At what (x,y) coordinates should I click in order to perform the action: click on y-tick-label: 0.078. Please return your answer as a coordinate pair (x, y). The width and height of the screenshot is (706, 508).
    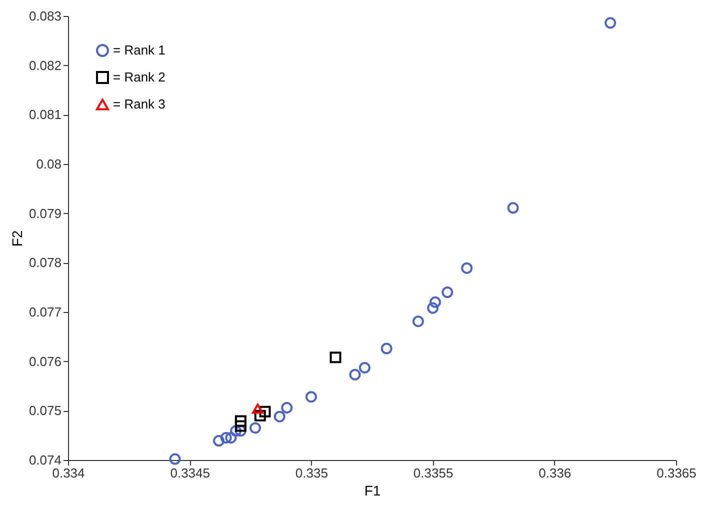
    Looking at the image, I should click on (45, 262).